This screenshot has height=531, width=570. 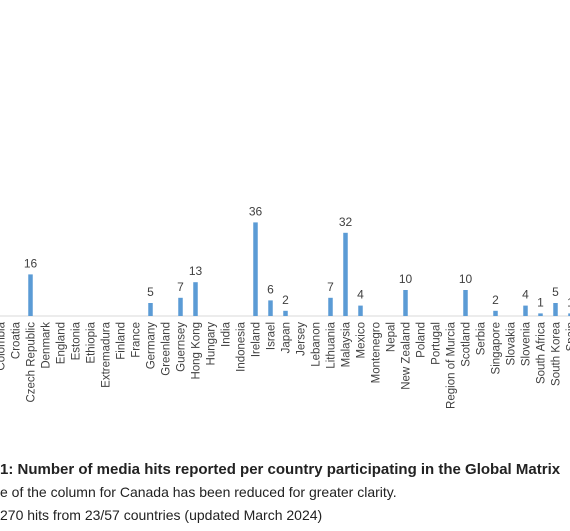 What do you see at coordinates (542, 352) in the screenshot?
I see `x-tick-label-south-africa: South Africa` at bounding box center [542, 352].